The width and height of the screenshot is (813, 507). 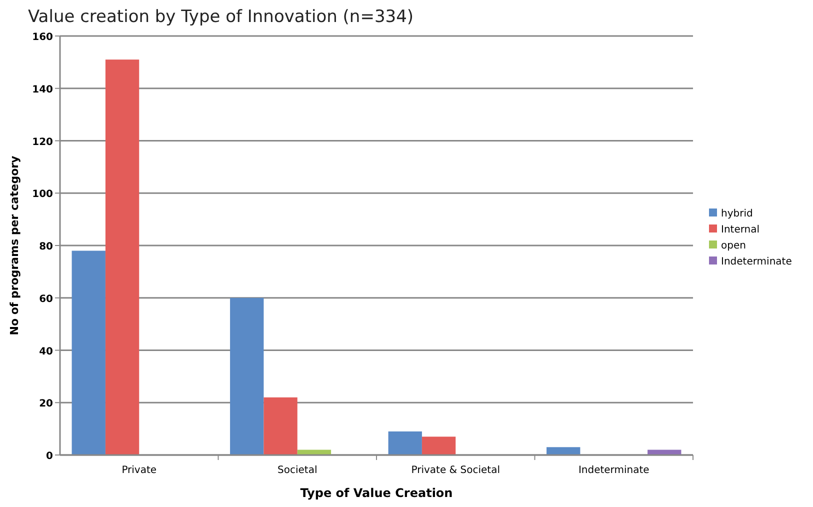 What do you see at coordinates (14, 246) in the screenshot?
I see `y-axis-title: No of programs per category` at bounding box center [14, 246].